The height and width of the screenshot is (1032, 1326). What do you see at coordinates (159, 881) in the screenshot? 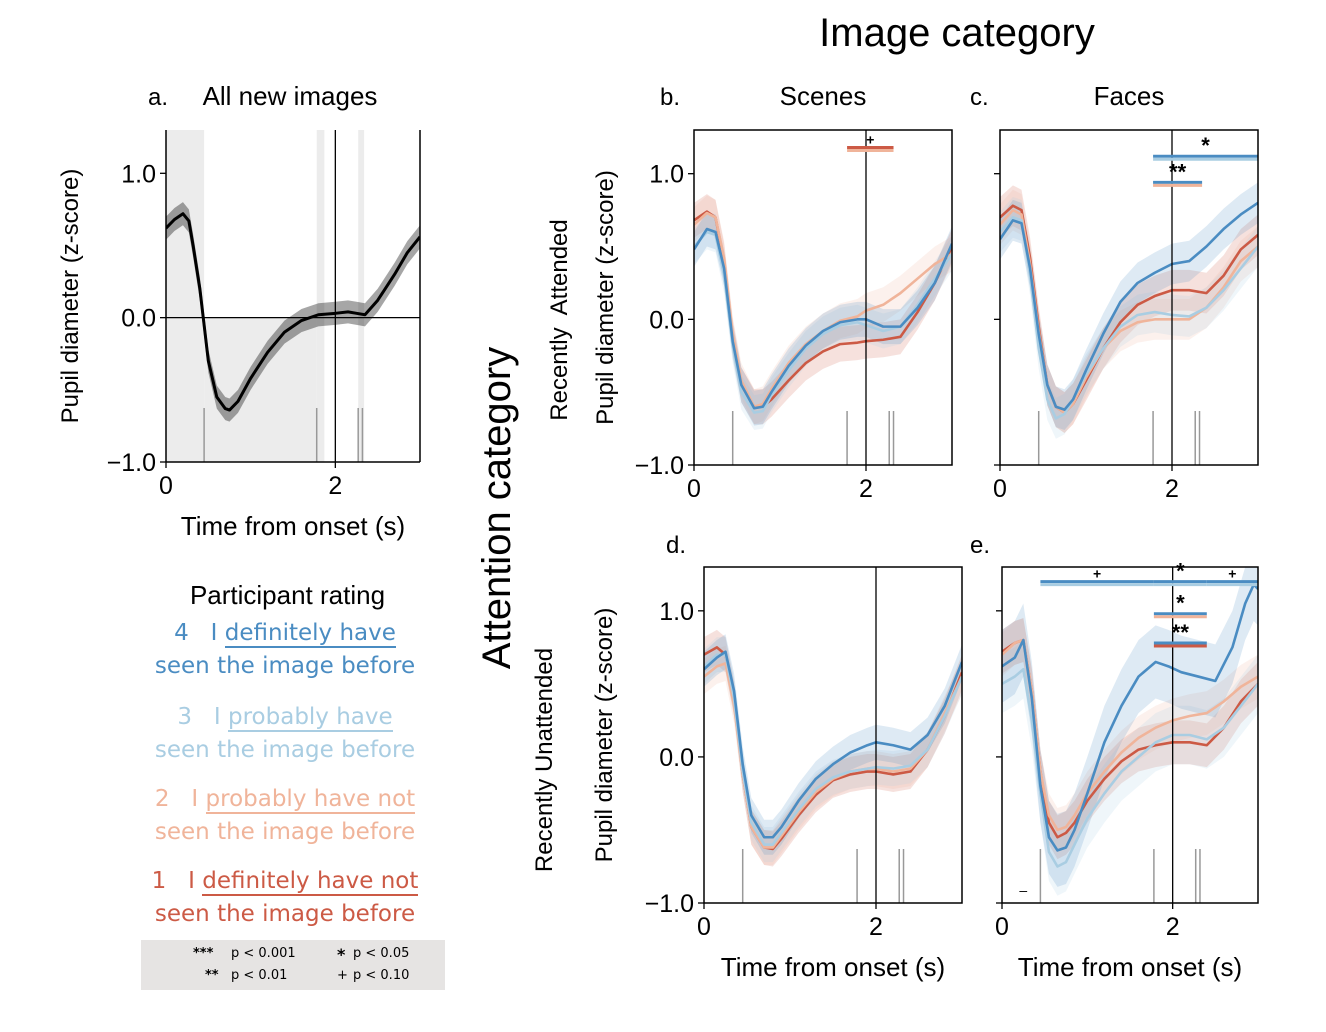
I see `legend-item-1-num: 1` at bounding box center [159, 881].